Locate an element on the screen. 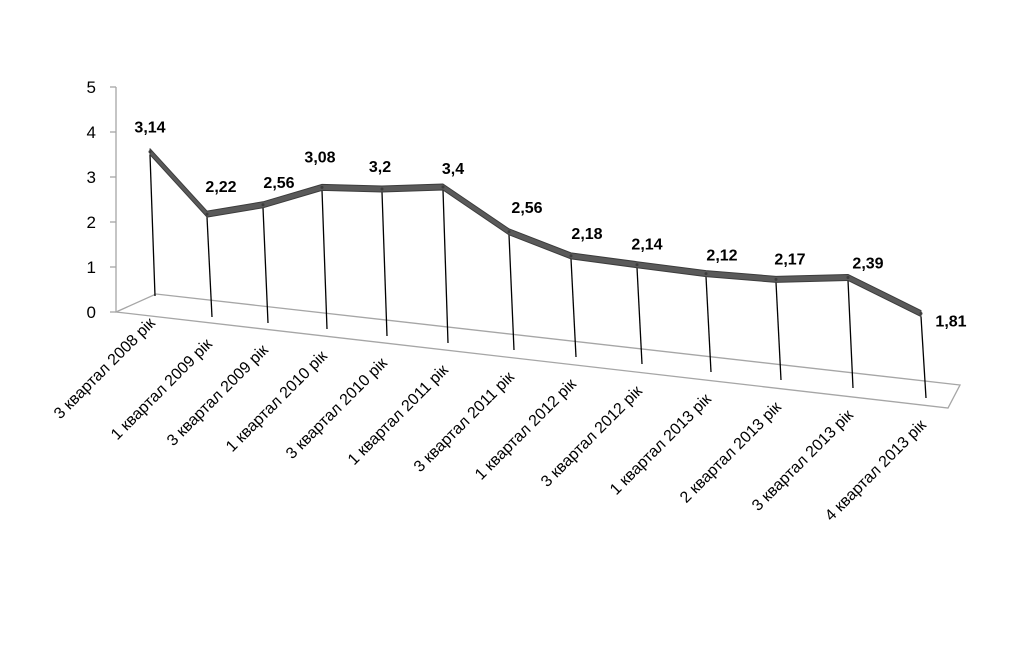 The width and height of the screenshot is (1019, 647). floor-plane is located at coordinates (537, 351).